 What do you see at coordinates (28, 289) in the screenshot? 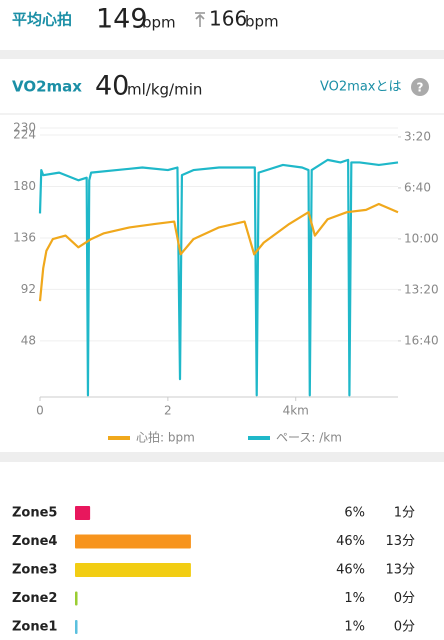
I see `y-tick-label: 92` at bounding box center [28, 289].